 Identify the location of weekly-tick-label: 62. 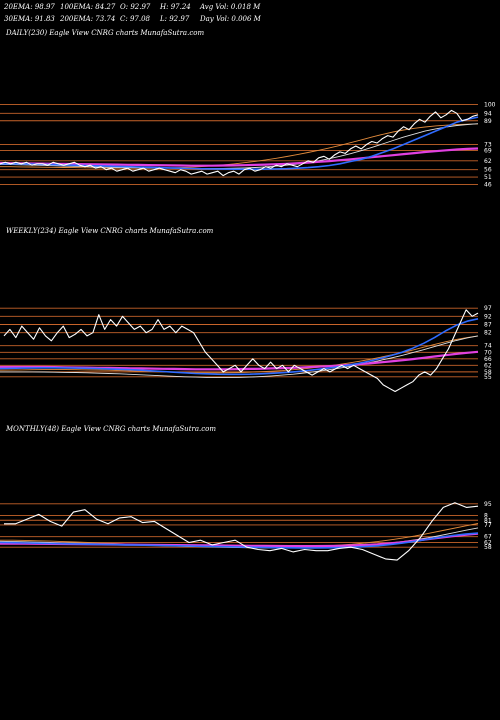
(488, 365).